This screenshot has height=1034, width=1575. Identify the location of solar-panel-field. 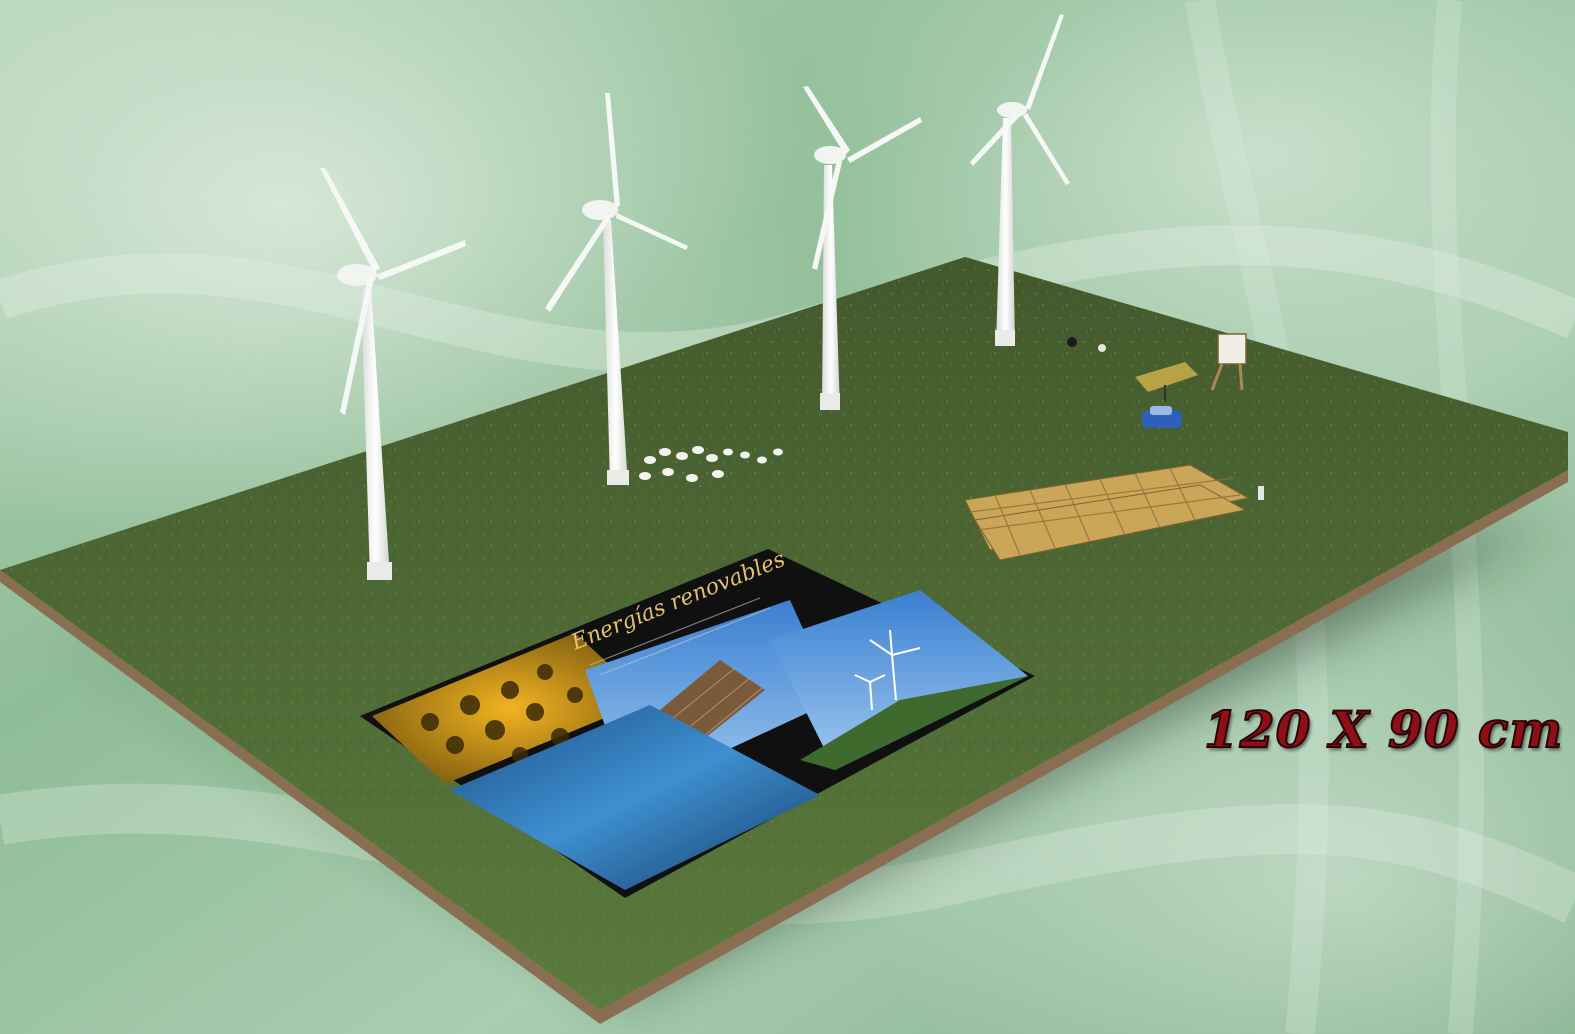
(1107, 512).